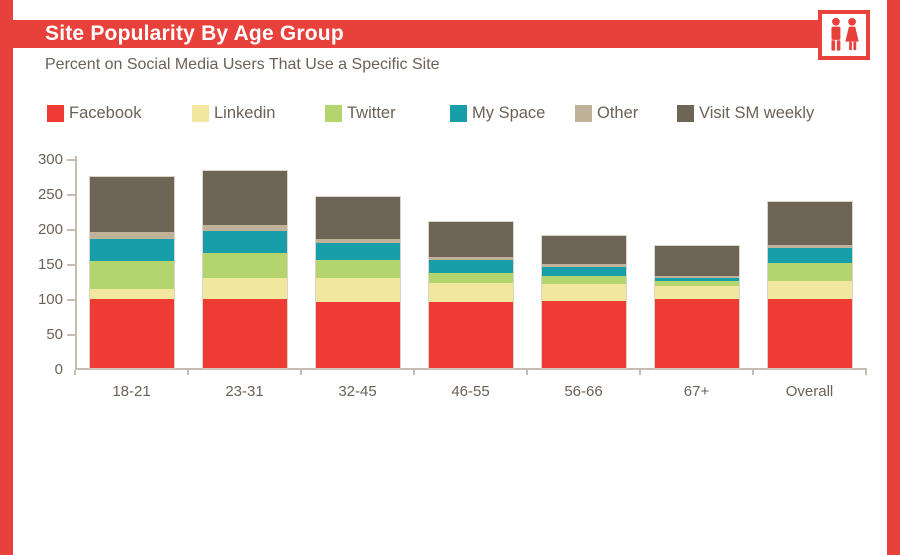  I want to click on legend-swatch-linkedin, so click(200, 113).